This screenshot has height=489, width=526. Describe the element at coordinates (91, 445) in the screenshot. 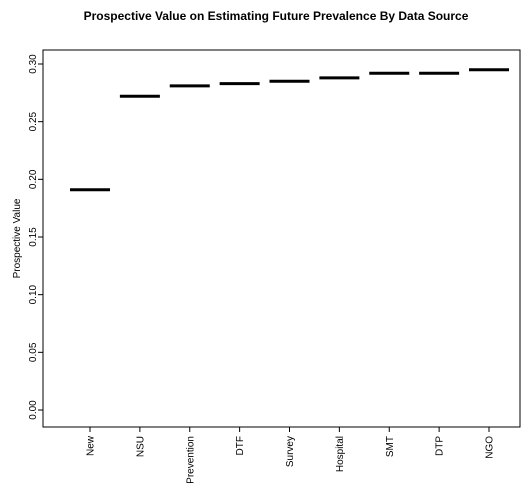

I see `x-tick-label: New` at that location.